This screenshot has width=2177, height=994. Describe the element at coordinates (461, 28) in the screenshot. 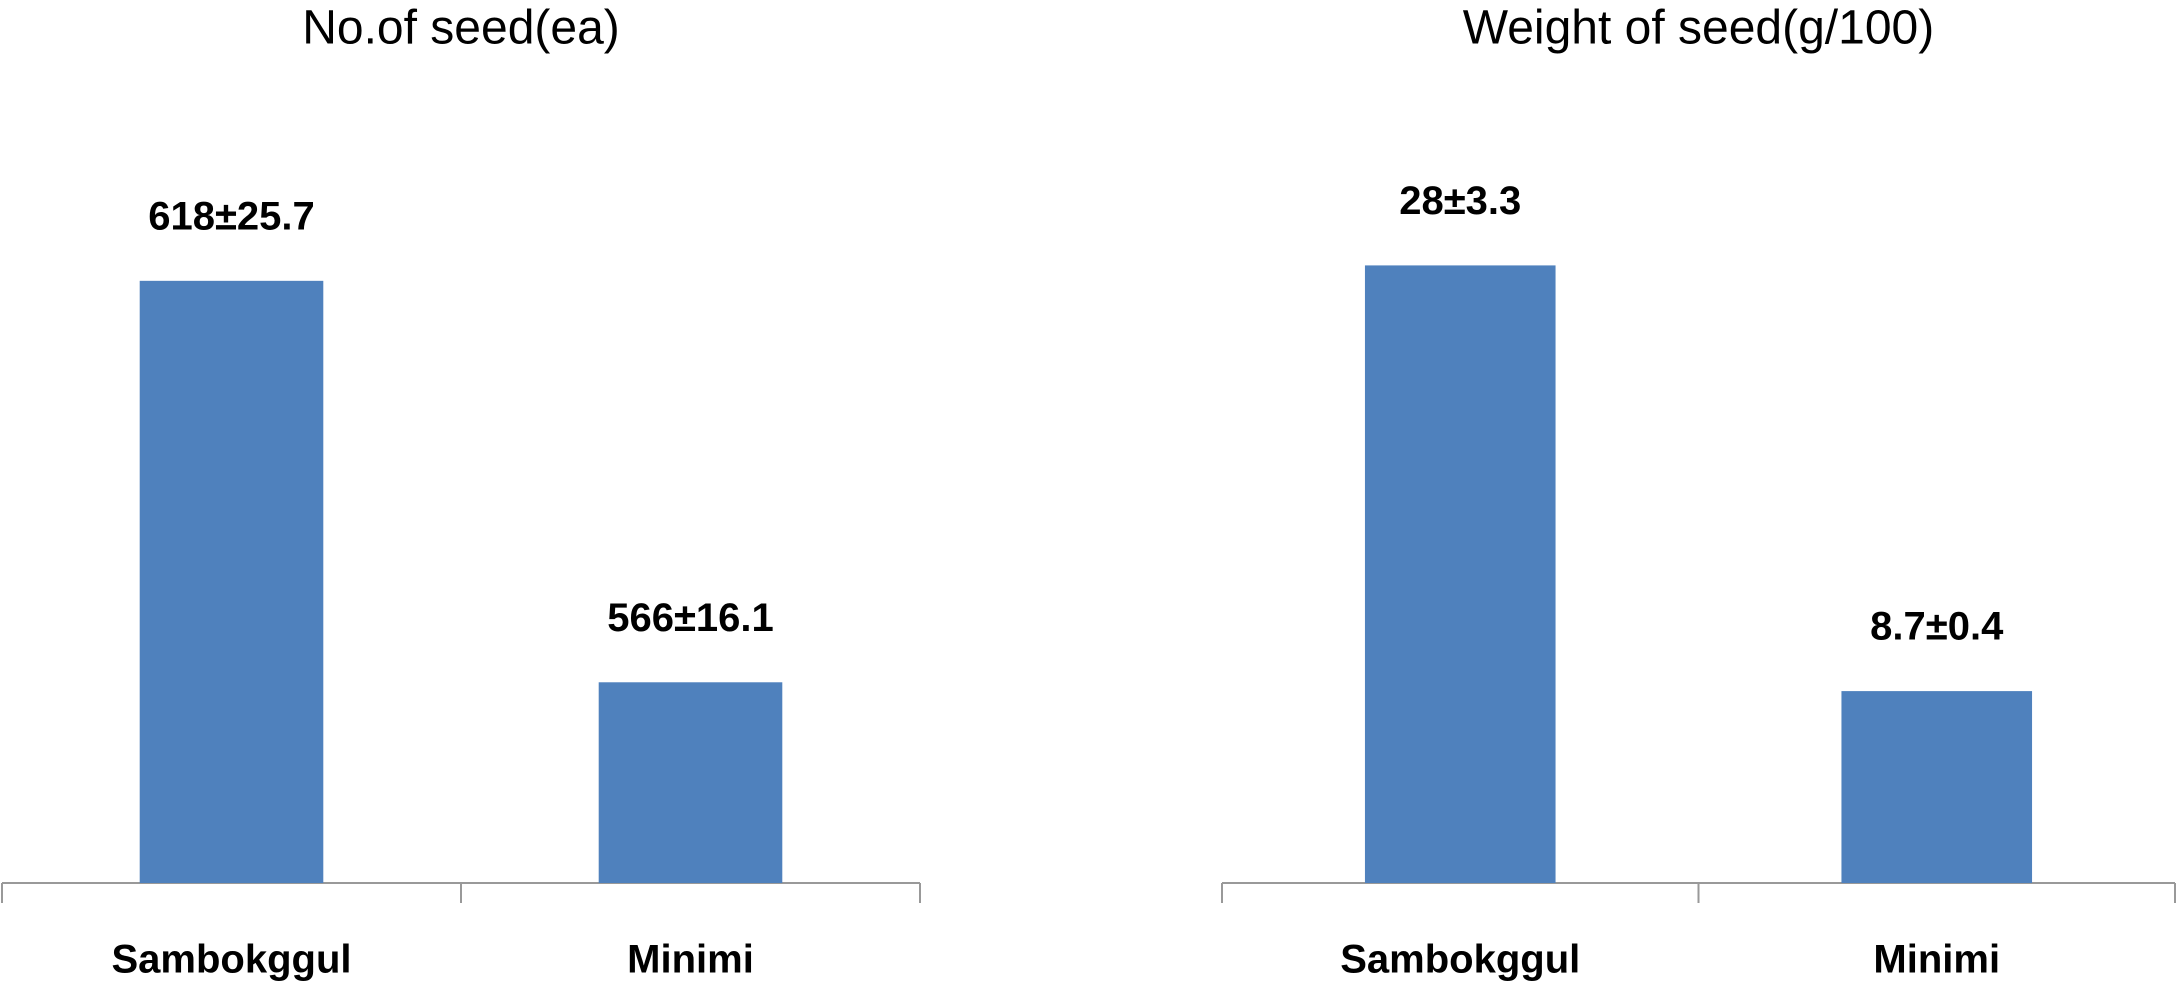

I see `chart-title: No.of seed(ea)` at that location.